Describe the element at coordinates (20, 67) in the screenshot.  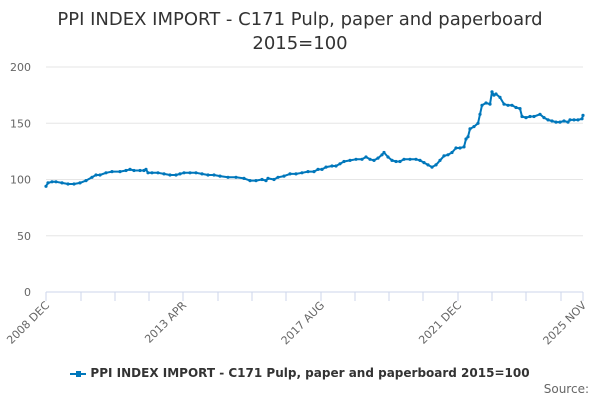
I see `y-tick-label: 200` at that location.